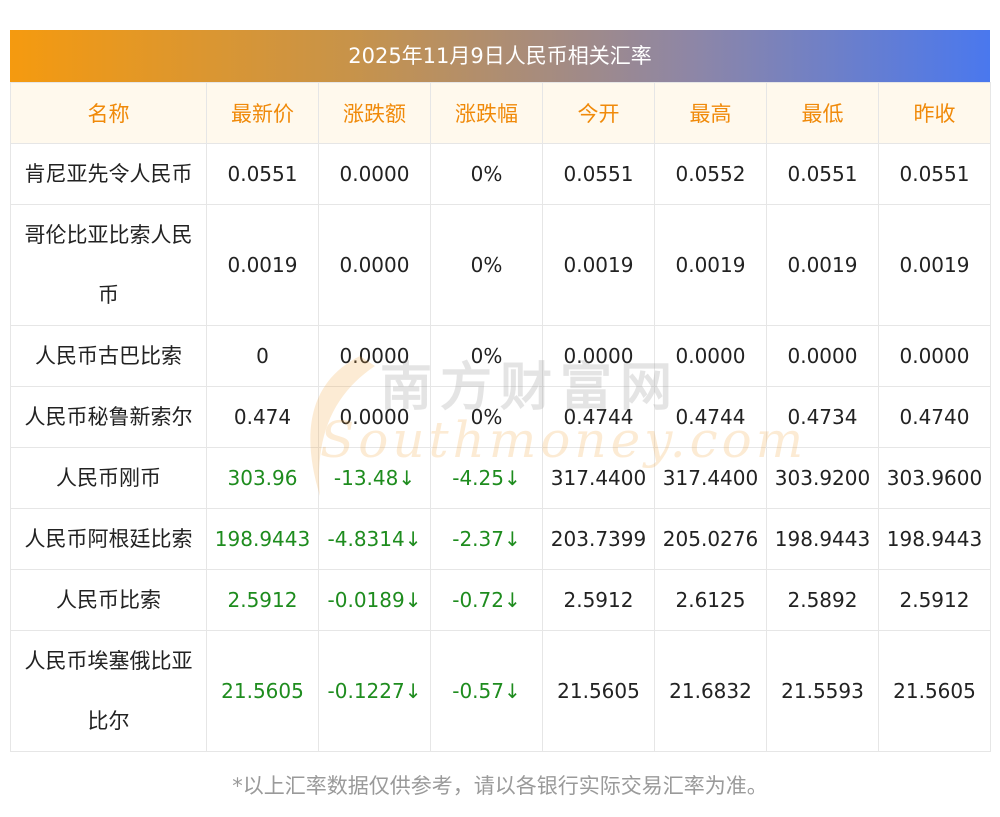  Describe the element at coordinates (598, 417) in the screenshot. I see `open-cell: 0.4744` at that location.